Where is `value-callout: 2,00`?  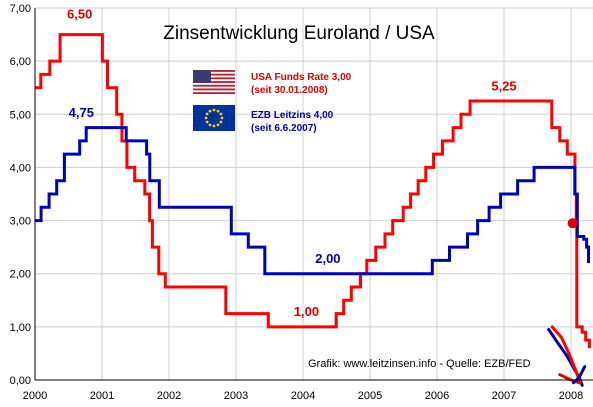 value-callout: 2,00 is located at coordinates (327, 258).